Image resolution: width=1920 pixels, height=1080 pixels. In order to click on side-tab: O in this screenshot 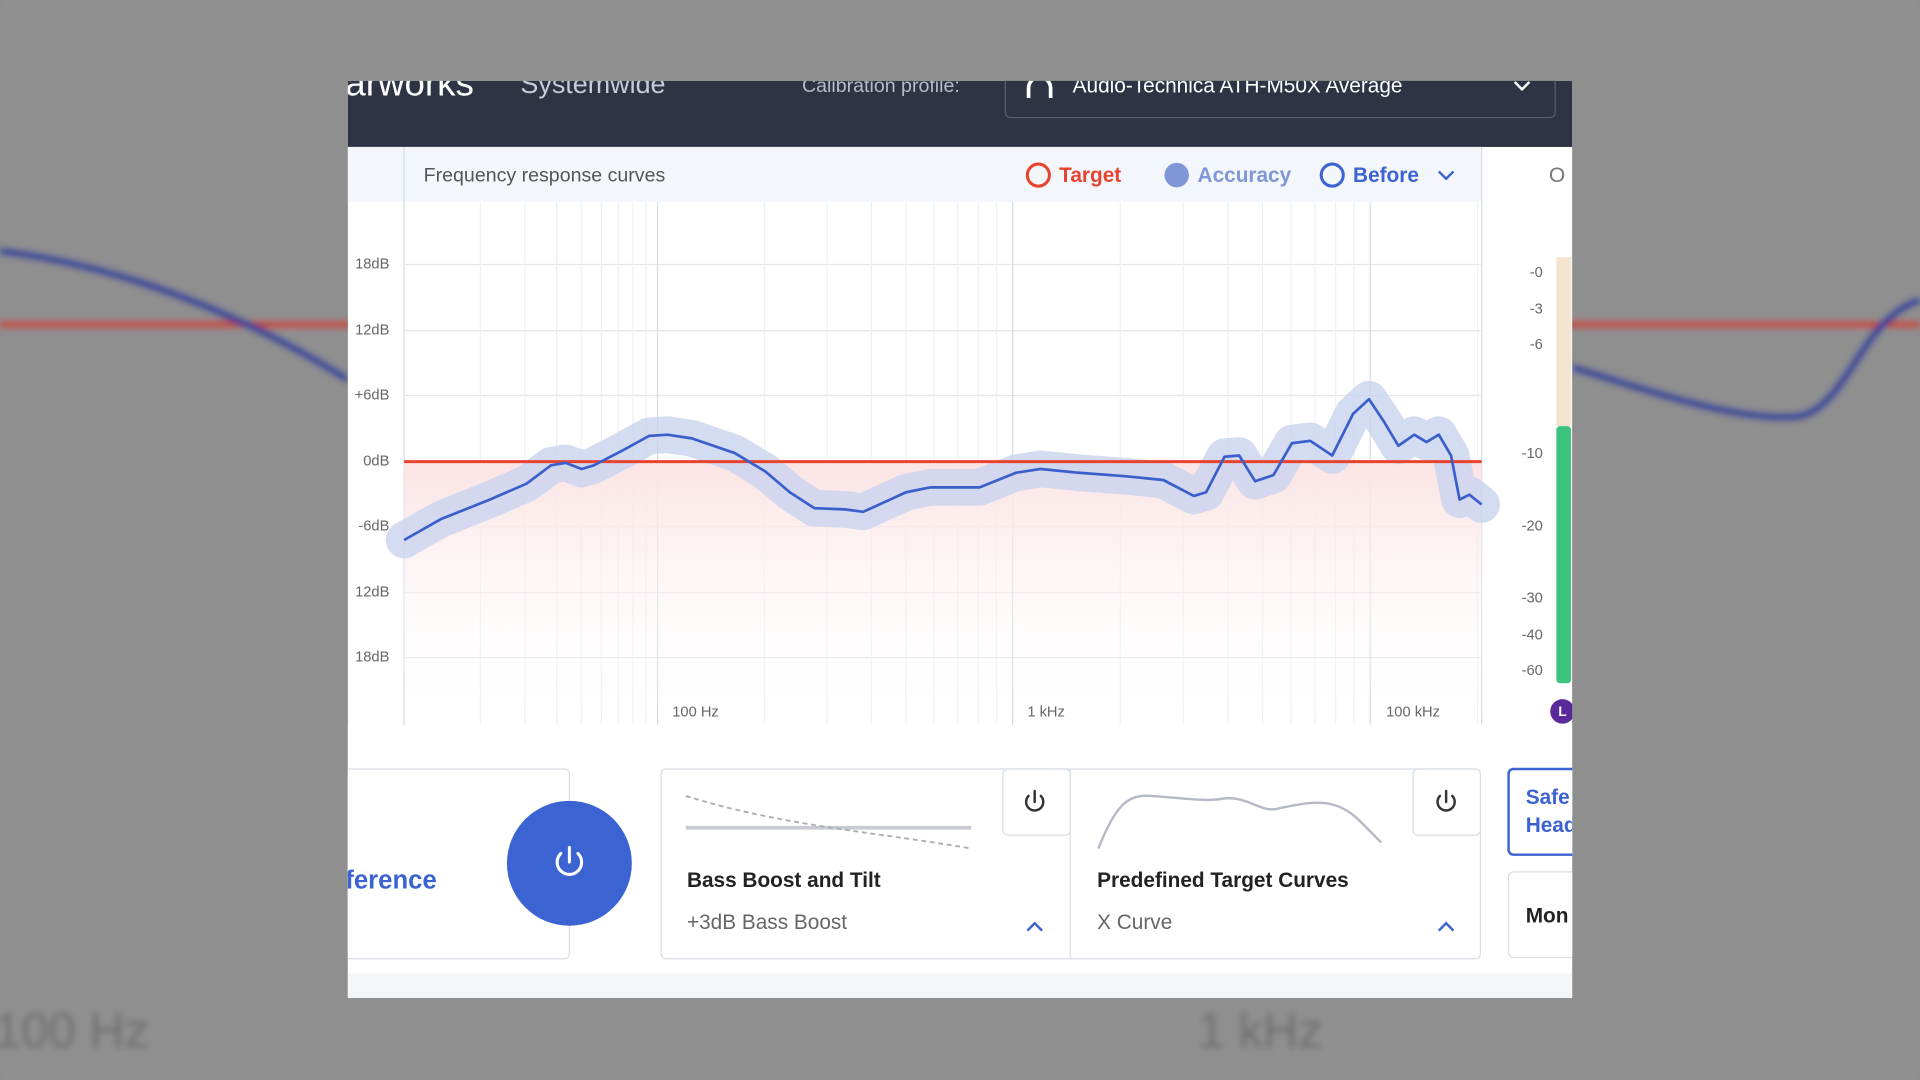, I will do `click(1557, 175)`.